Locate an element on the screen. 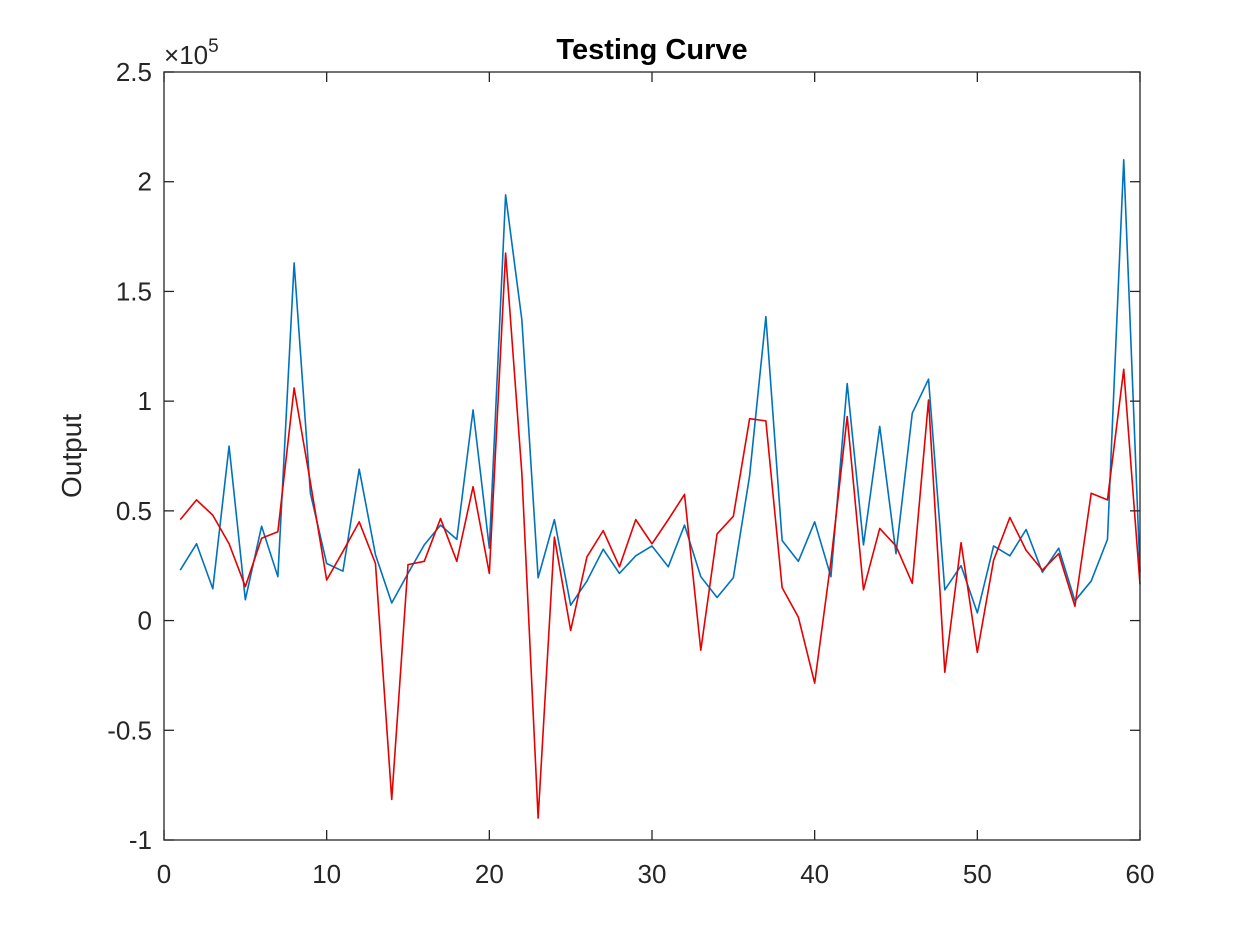 This screenshot has width=1260, height=950. y-tick-label: 2 is located at coordinates (145, 182).